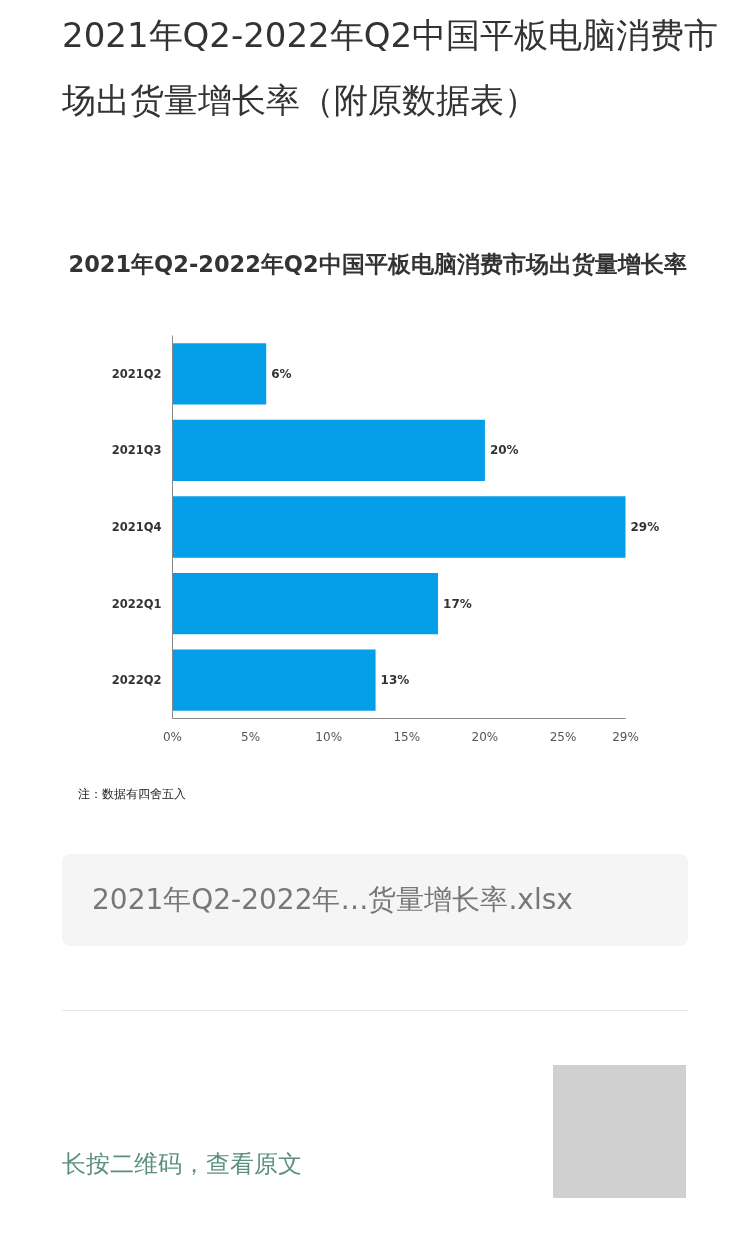 This screenshot has height=1250, width=750. What do you see at coordinates (172, 736) in the screenshot?
I see `x-tick-label: 0%` at bounding box center [172, 736].